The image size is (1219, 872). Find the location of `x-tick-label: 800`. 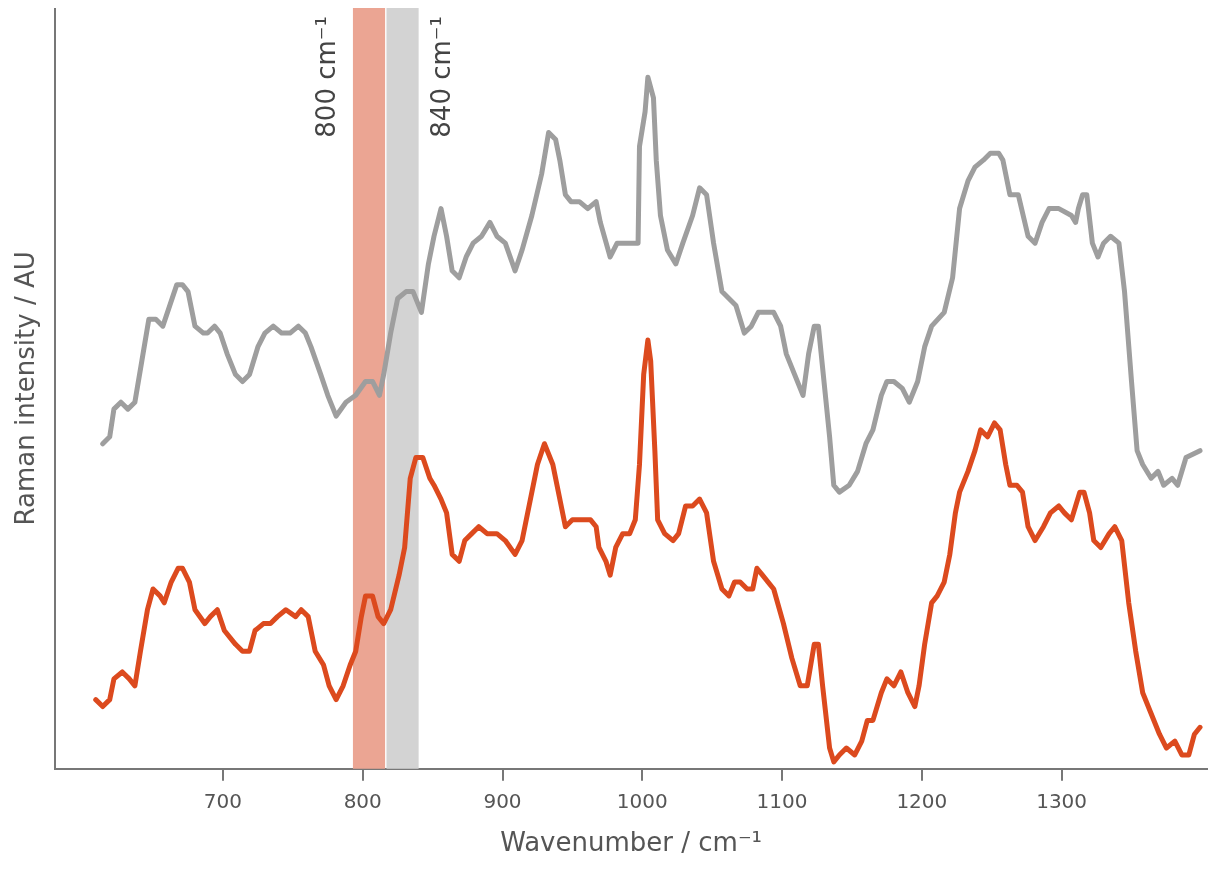

x-tick-label: 800 is located at coordinates (362, 801).